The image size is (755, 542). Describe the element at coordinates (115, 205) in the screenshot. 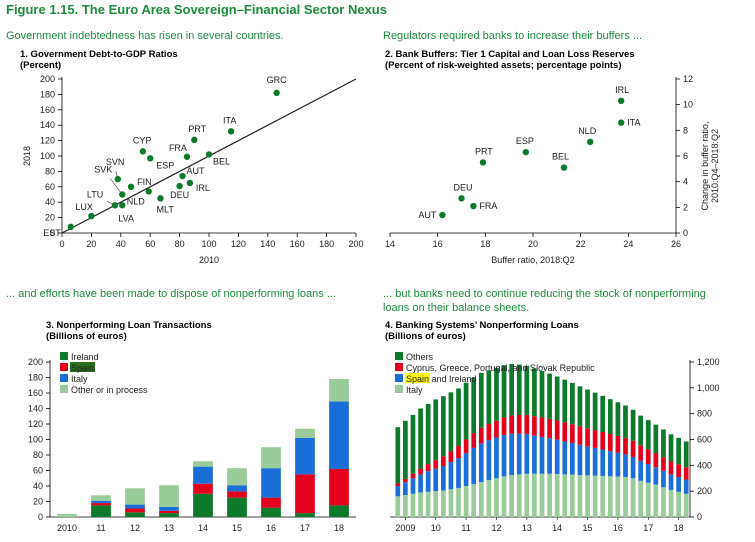

I see `p1-point-ltu` at that location.